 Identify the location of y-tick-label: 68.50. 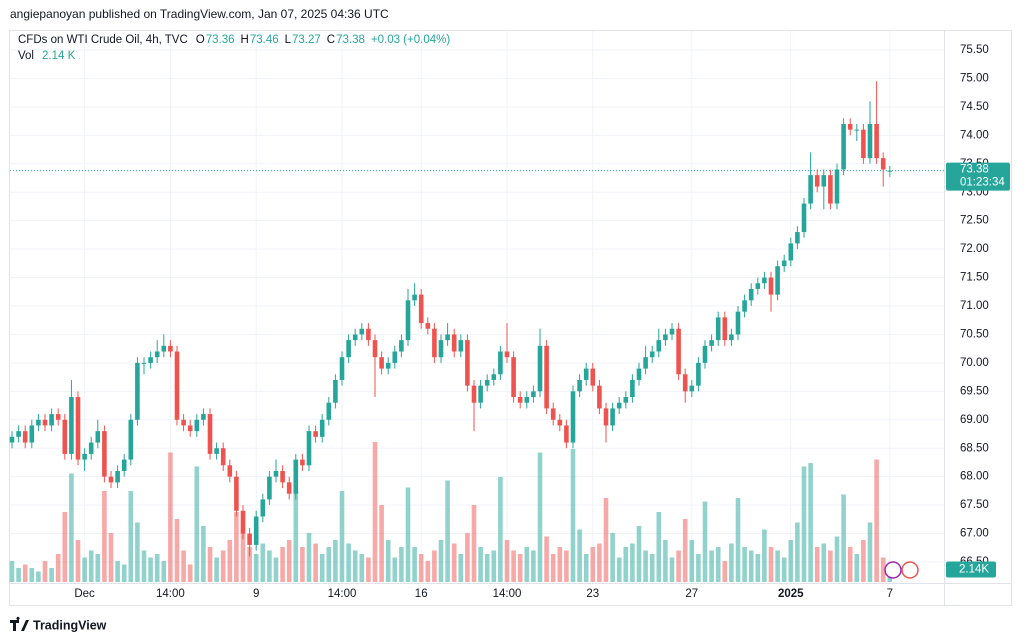
(974, 448).